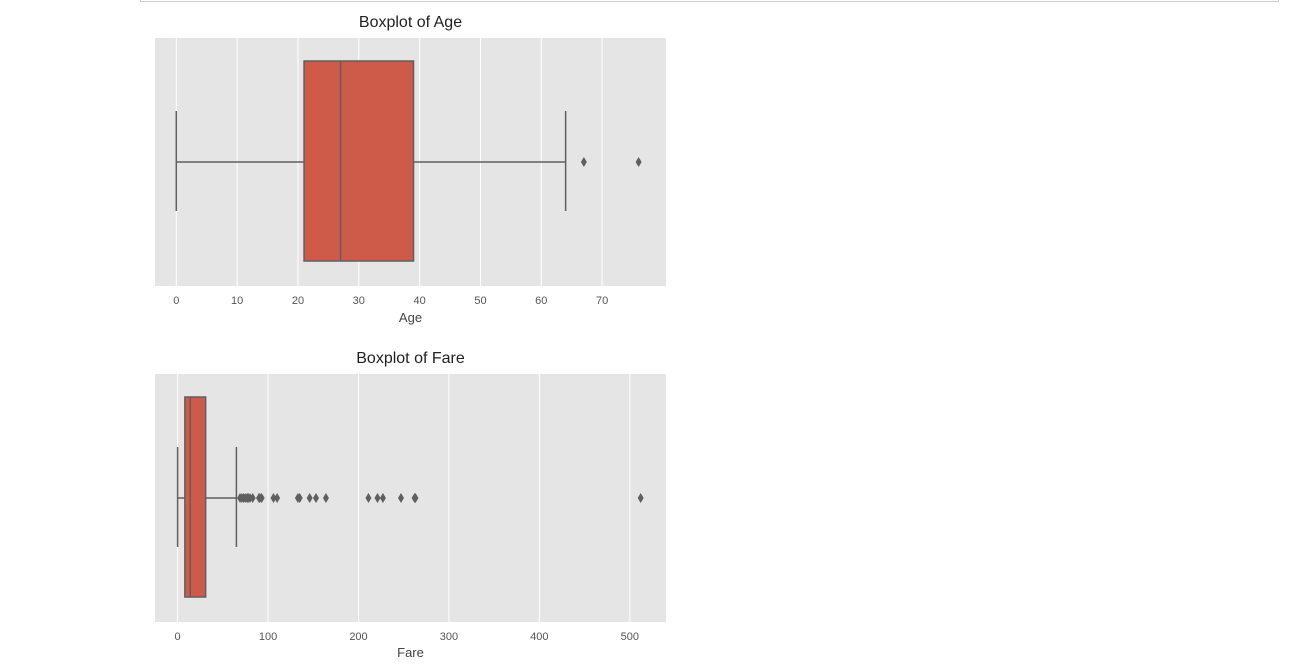  Describe the element at coordinates (709, 1) in the screenshot. I see `output-cell-frame` at that location.